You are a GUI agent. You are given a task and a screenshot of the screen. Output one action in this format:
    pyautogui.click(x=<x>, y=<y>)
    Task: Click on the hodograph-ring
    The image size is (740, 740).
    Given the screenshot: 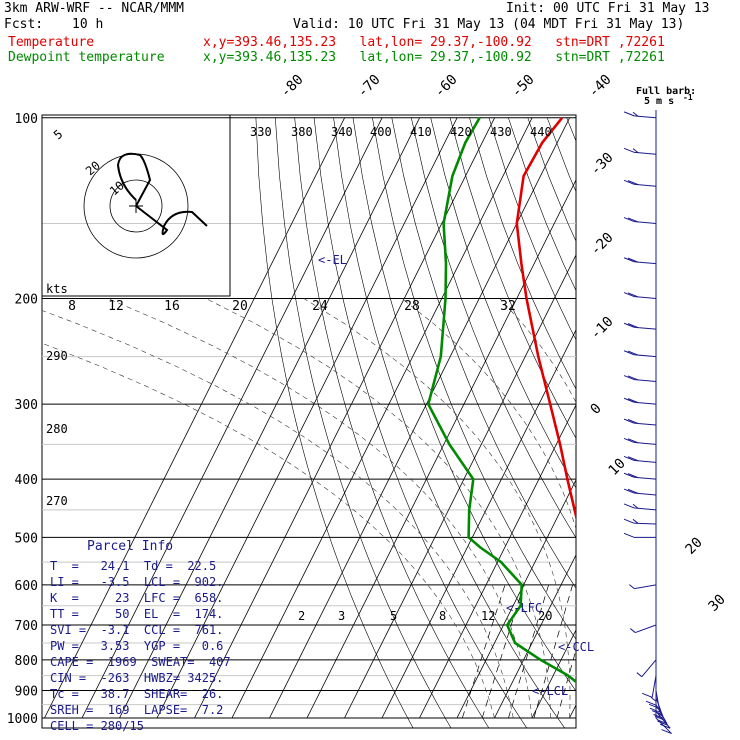 What is the action you would take?
    pyautogui.click(x=136, y=206)
    